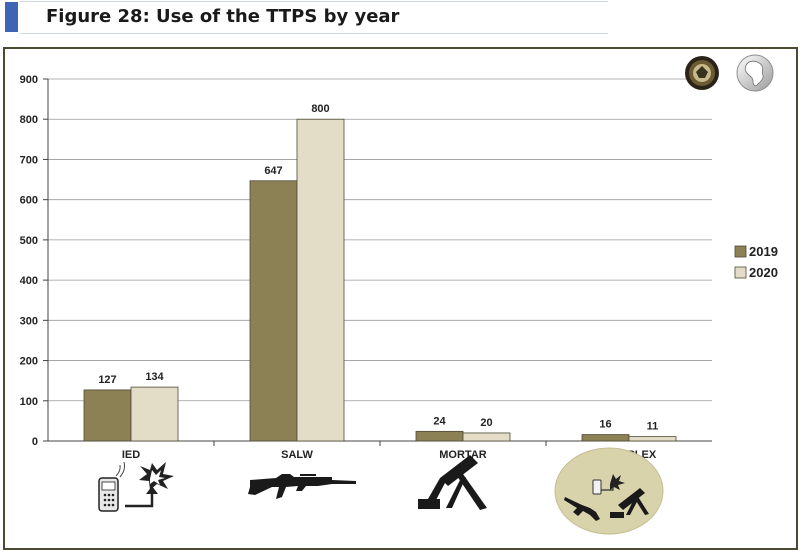 This screenshot has height=550, width=801. I want to click on data-label: 24, so click(439, 421).